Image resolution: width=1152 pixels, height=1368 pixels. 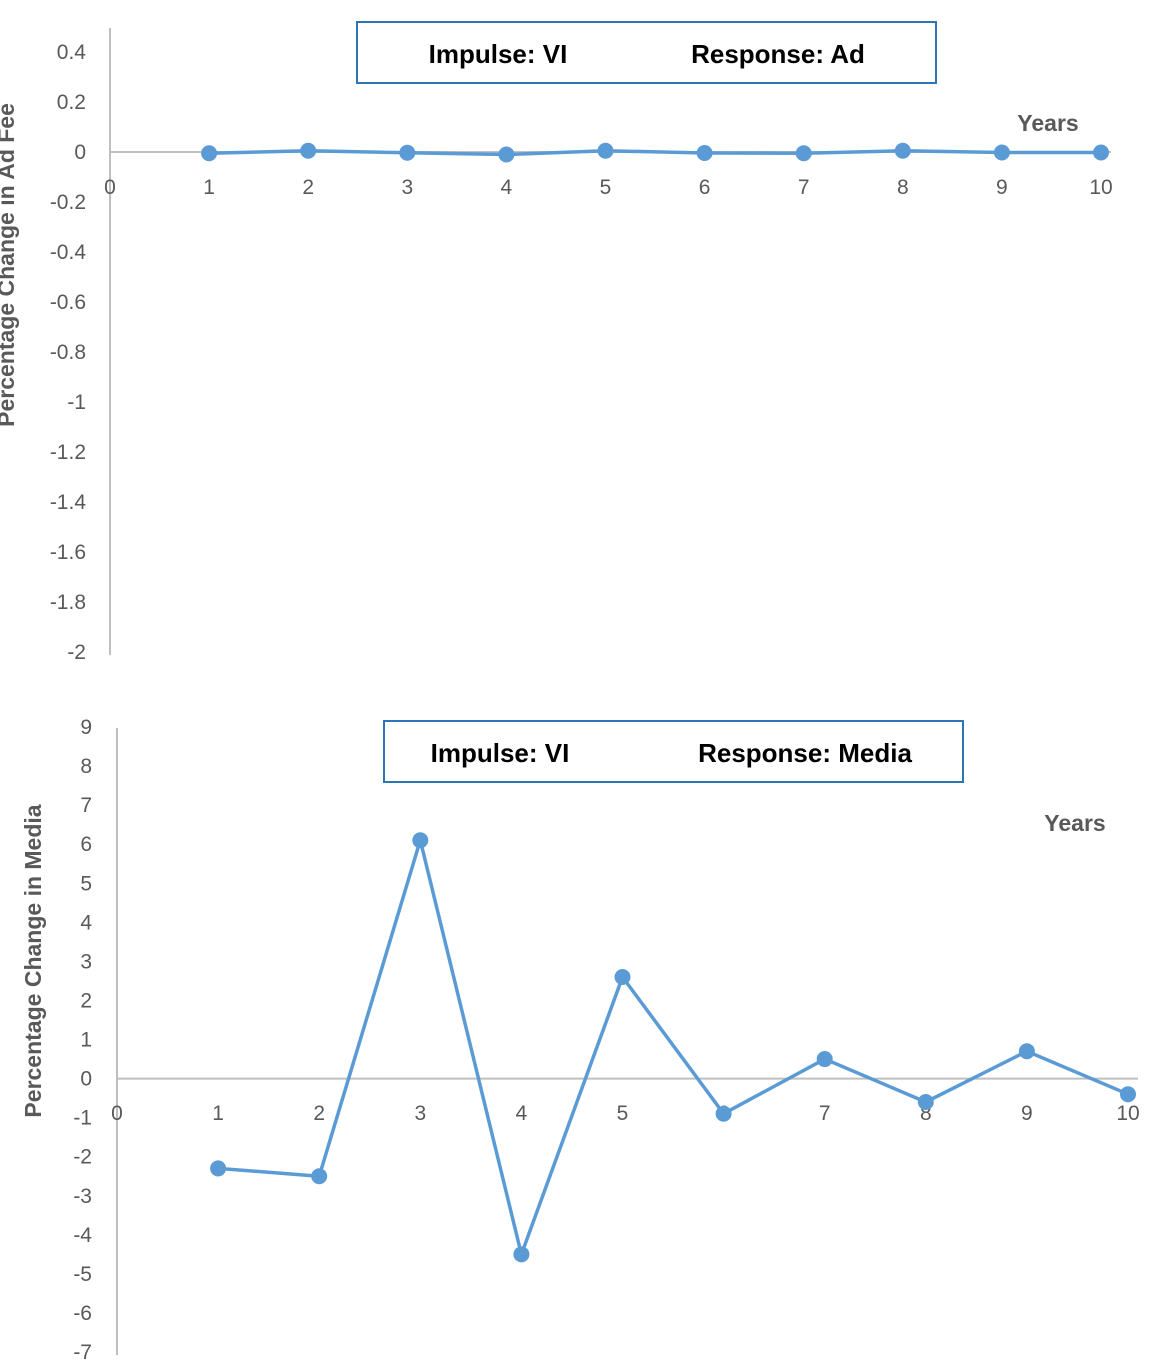 What do you see at coordinates (86, 805) in the screenshot?
I see `y-tick-label: 7` at bounding box center [86, 805].